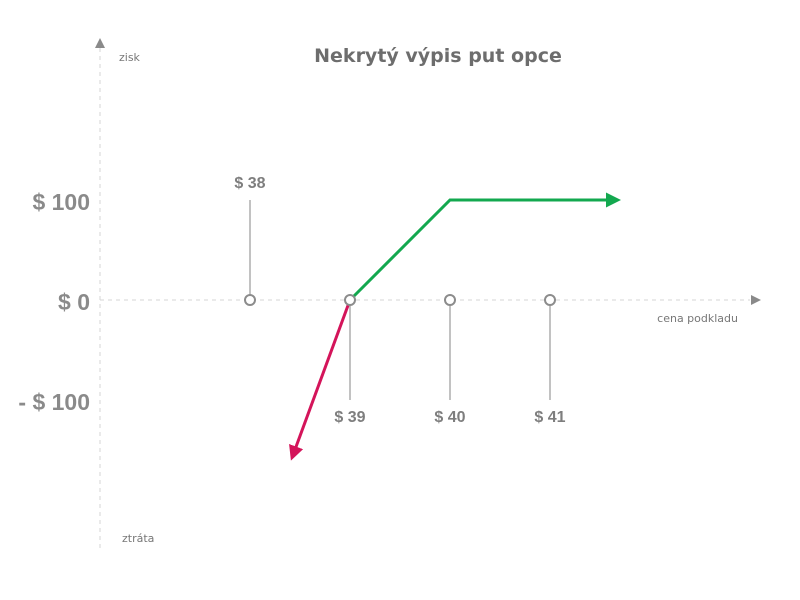  Describe the element at coordinates (438, 56) in the screenshot. I see `chart-title: Nekrytý výpis put opce` at that location.